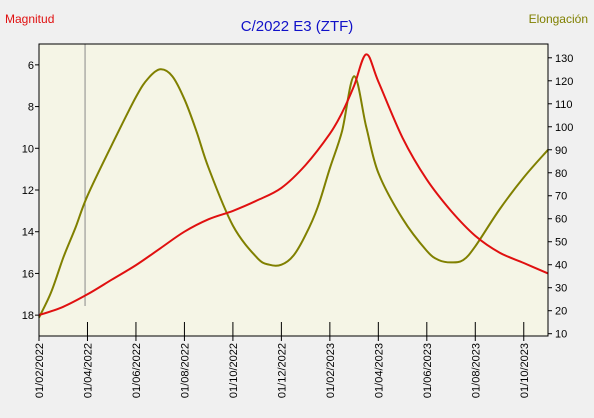 The width and height of the screenshot is (594, 418). What do you see at coordinates (379, 370) in the screenshot?
I see `x-axis-tick-label: 01/04/2023` at bounding box center [379, 370].